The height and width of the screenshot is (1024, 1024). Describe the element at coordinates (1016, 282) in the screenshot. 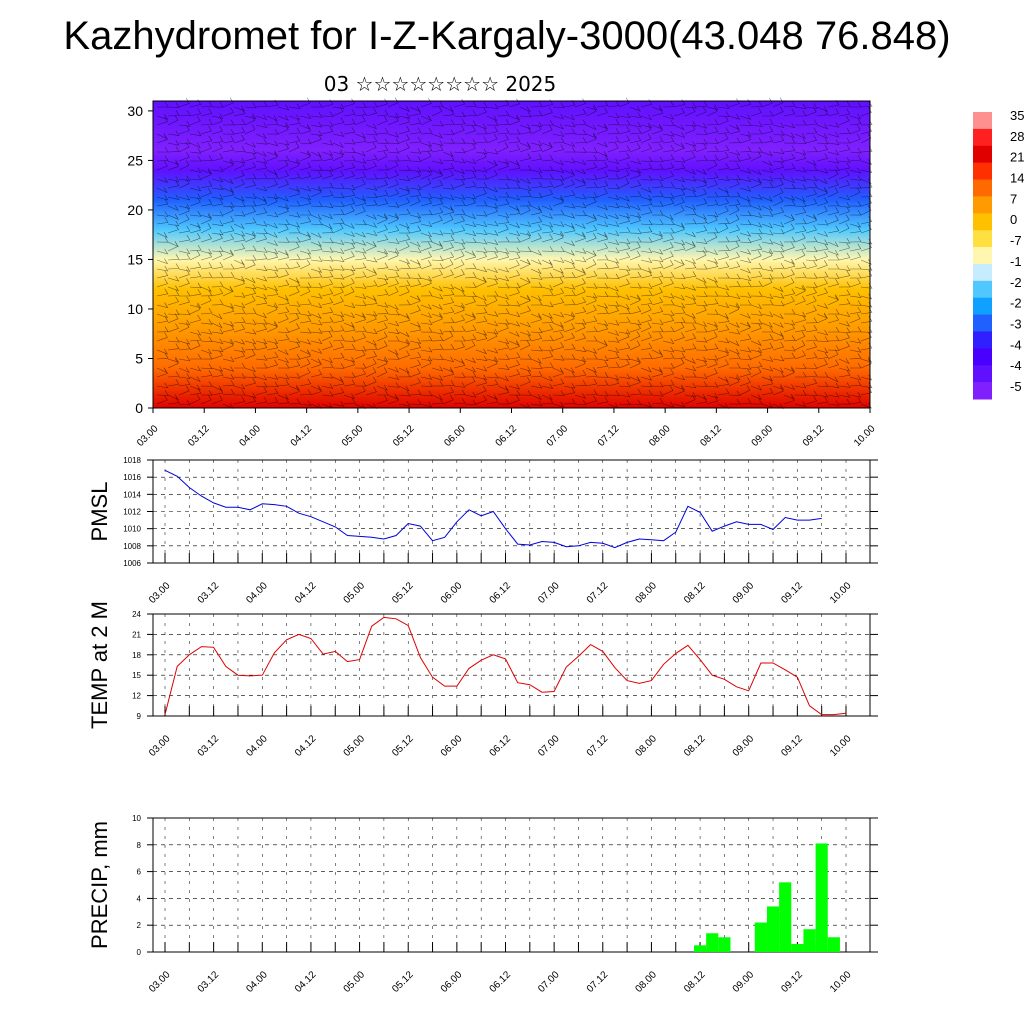

I see `colorbar-label: -2` at that location.